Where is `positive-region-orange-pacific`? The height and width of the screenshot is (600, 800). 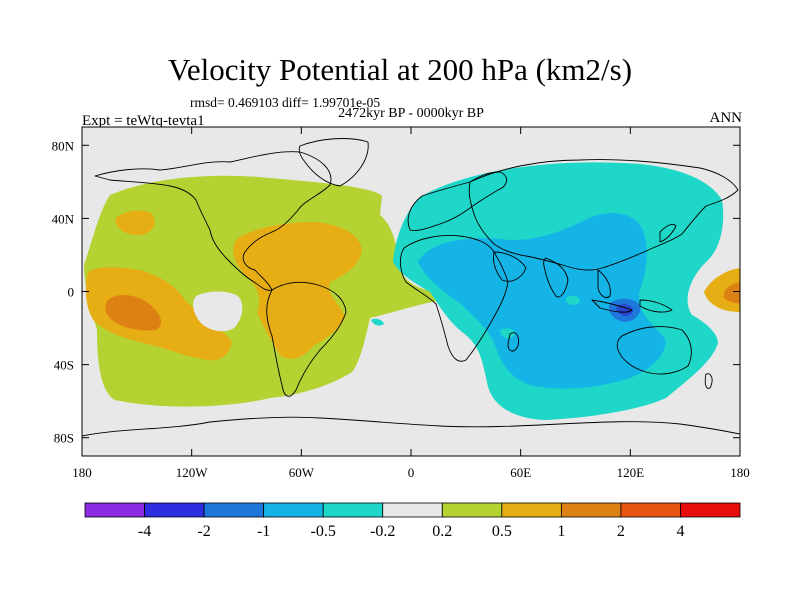
positive-region-orange-pacific is located at coordinates (158, 314).